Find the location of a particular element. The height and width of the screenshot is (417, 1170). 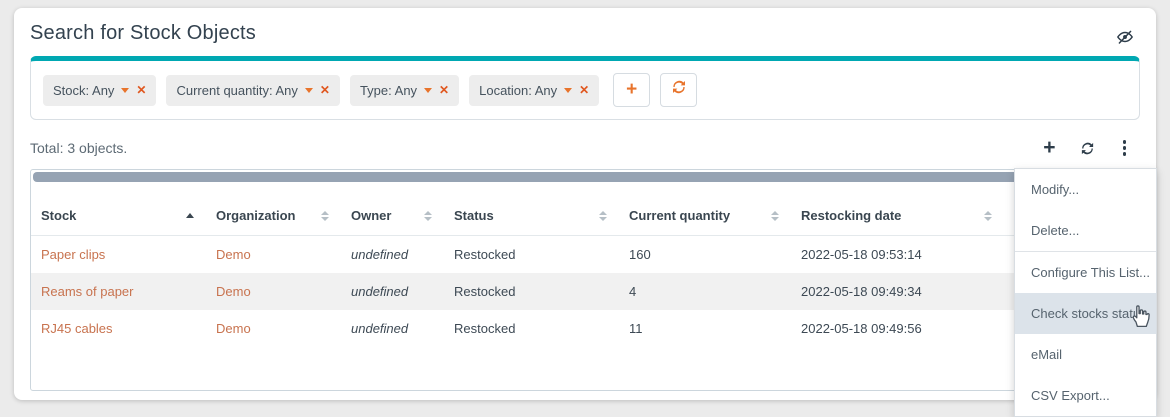

horizontal-scrollbar is located at coordinates (585, 177).